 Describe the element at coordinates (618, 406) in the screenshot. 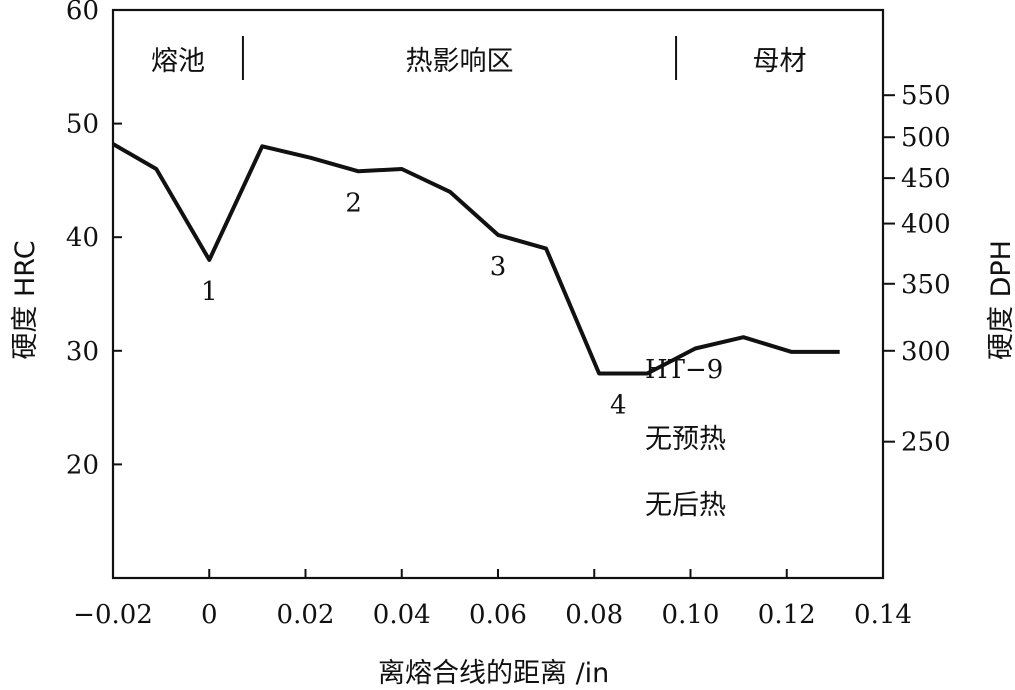

I see `point-label: 4` at that location.